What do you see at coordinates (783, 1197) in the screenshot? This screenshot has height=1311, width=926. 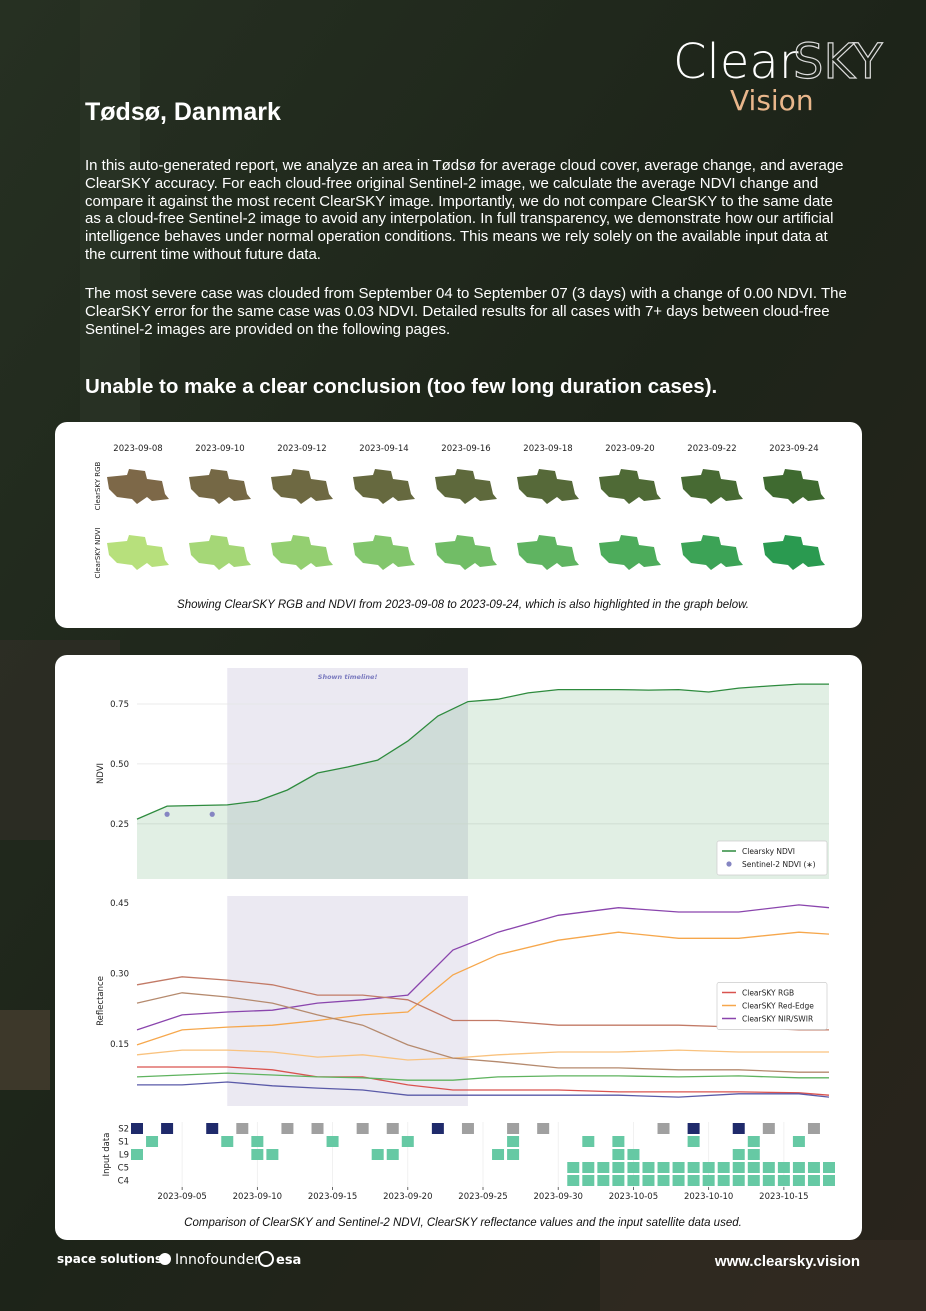 I see `x-tick-label: 2023-10-15` at bounding box center [783, 1197].